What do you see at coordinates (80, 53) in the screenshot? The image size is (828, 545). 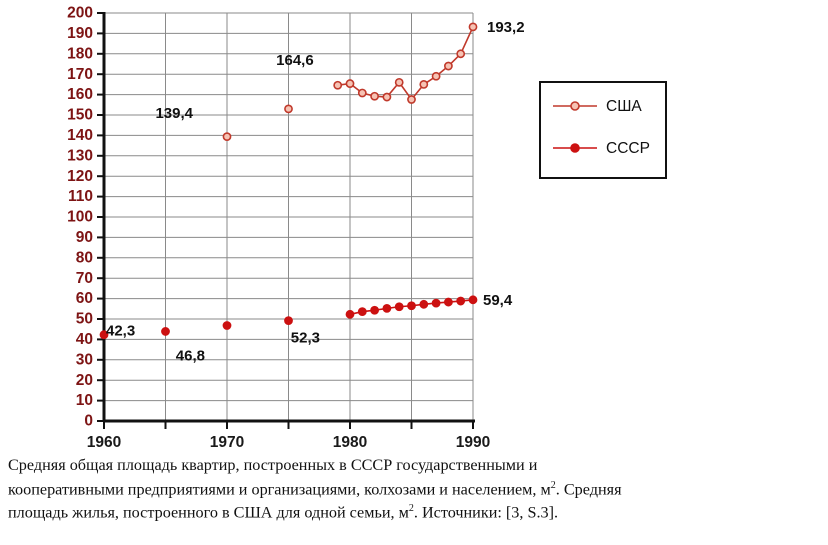 I see `y-axis-tick-label: 180` at bounding box center [80, 53].